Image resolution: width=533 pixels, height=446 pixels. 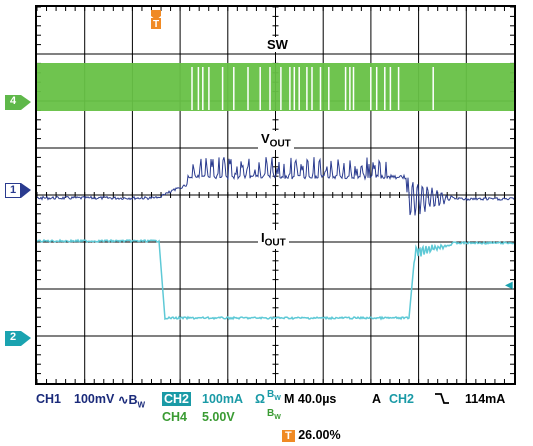 What do you see at coordinates (274, 414) in the screenshot?
I see `ch4-bw-icon: BW` at bounding box center [274, 414].